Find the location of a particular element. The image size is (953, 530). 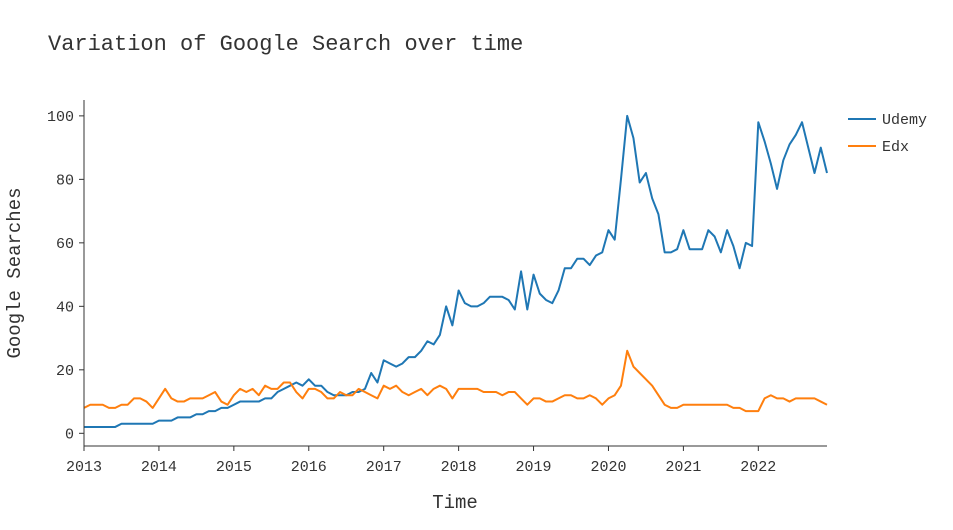

y-tick-label: 20 is located at coordinates (65, 371).